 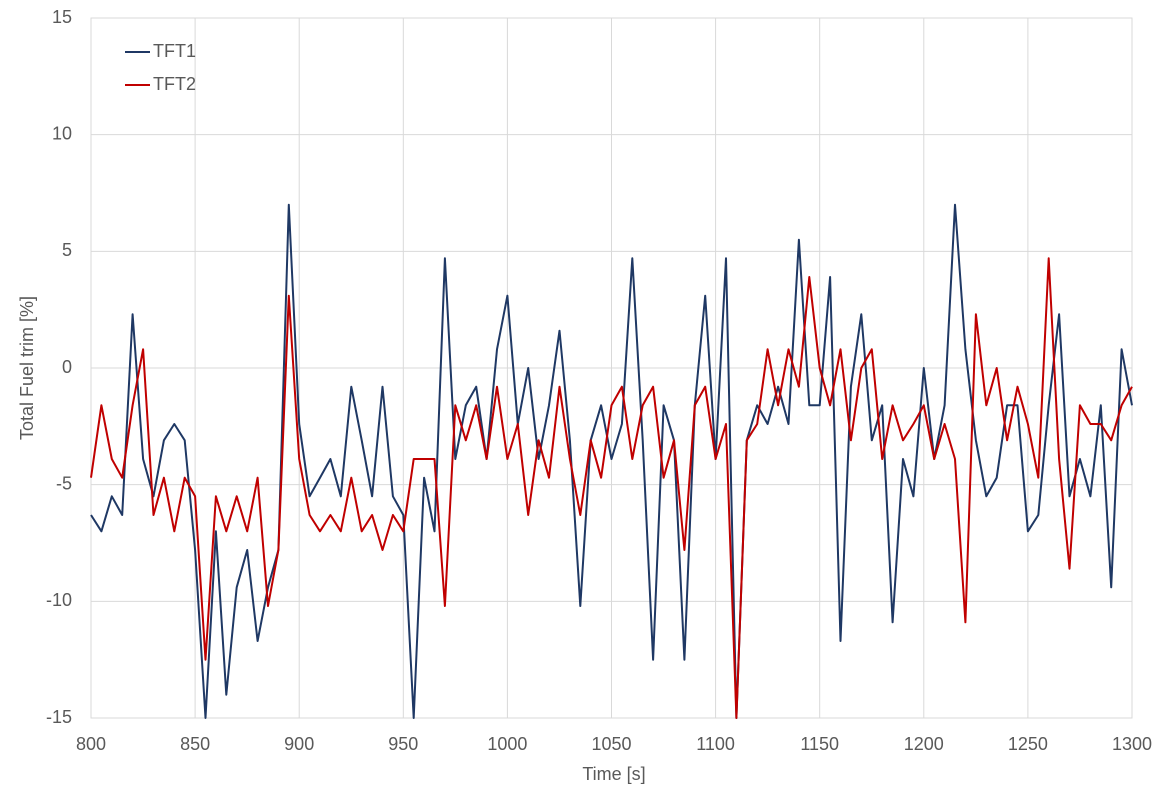 What do you see at coordinates (195, 744) in the screenshot?
I see `x-tick-label: 850` at bounding box center [195, 744].